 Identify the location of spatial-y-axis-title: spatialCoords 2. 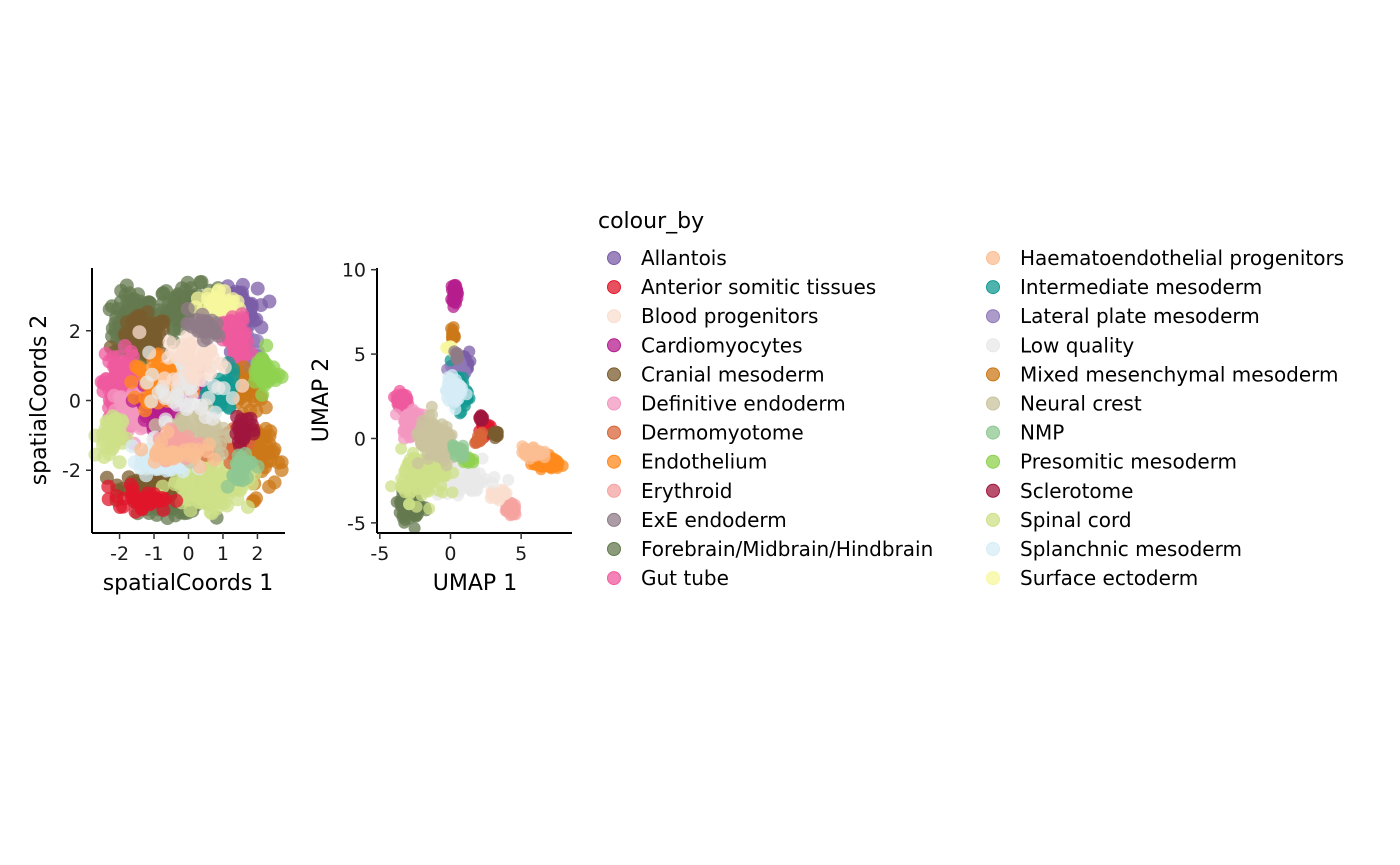
(39, 400).